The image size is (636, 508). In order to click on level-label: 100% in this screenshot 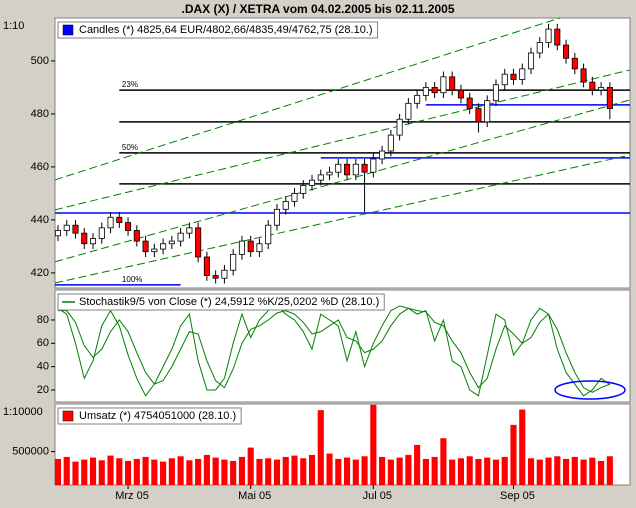, I will do `click(132, 279)`.